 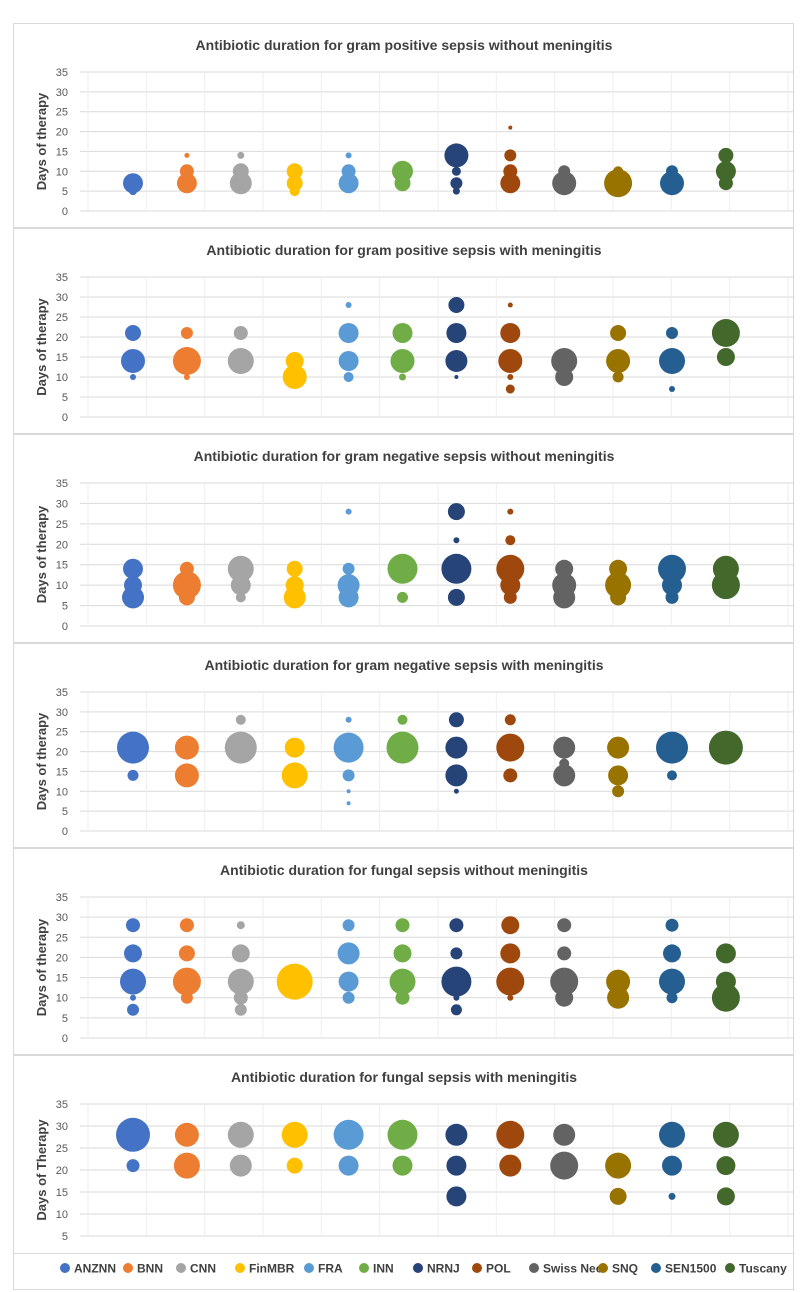 What do you see at coordinates (150, 1269) in the screenshot?
I see `legend-label-bnn: BNN` at bounding box center [150, 1269].